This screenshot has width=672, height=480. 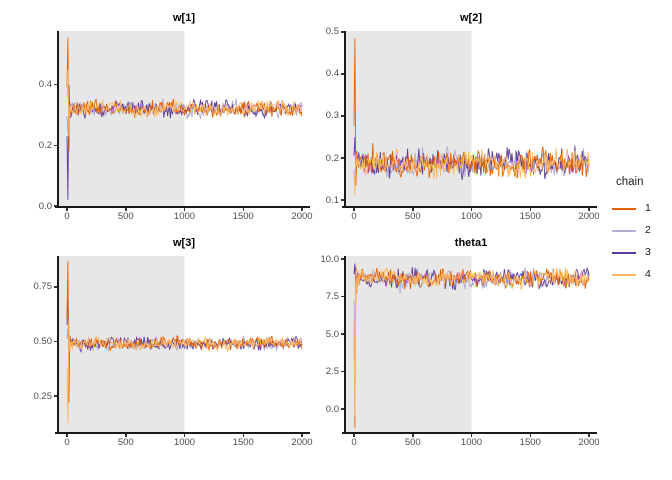 What do you see at coordinates (332, 116) in the screenshot?
I see `y-tick-label: 0.3` at bounding box center [332, 116].